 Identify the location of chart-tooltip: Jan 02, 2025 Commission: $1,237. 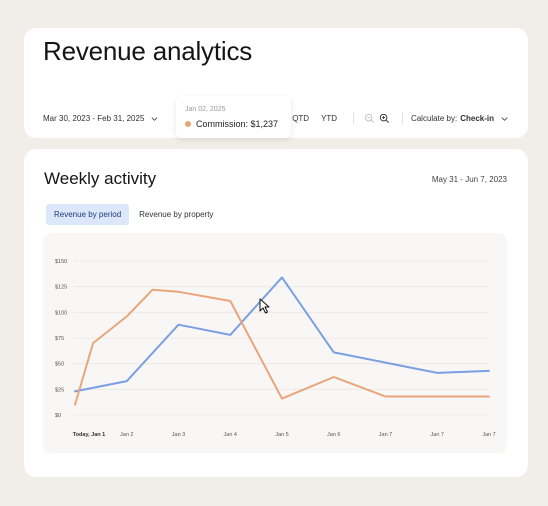
(233, 117).